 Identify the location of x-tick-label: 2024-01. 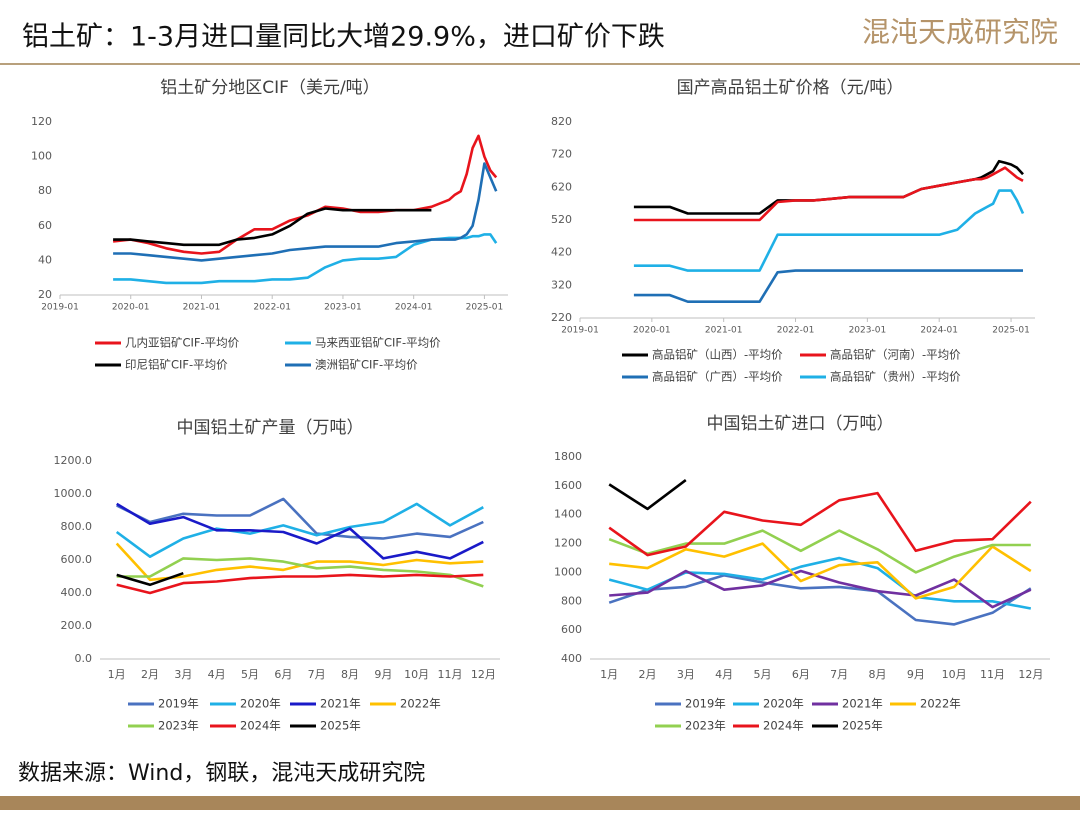
(414, 308).